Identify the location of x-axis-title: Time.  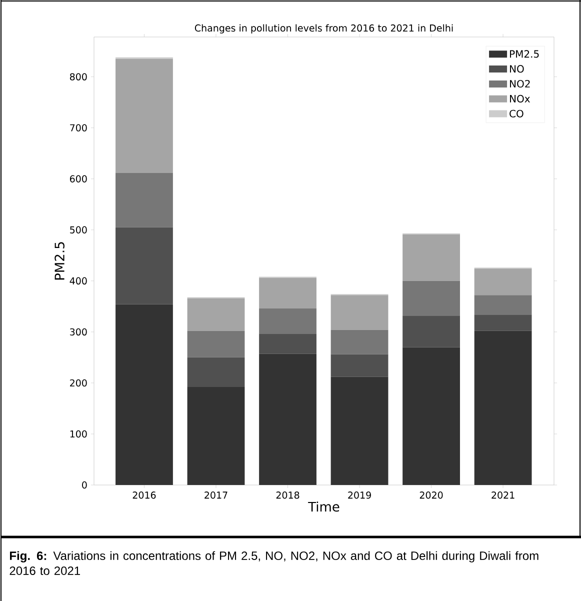
(324, 507).